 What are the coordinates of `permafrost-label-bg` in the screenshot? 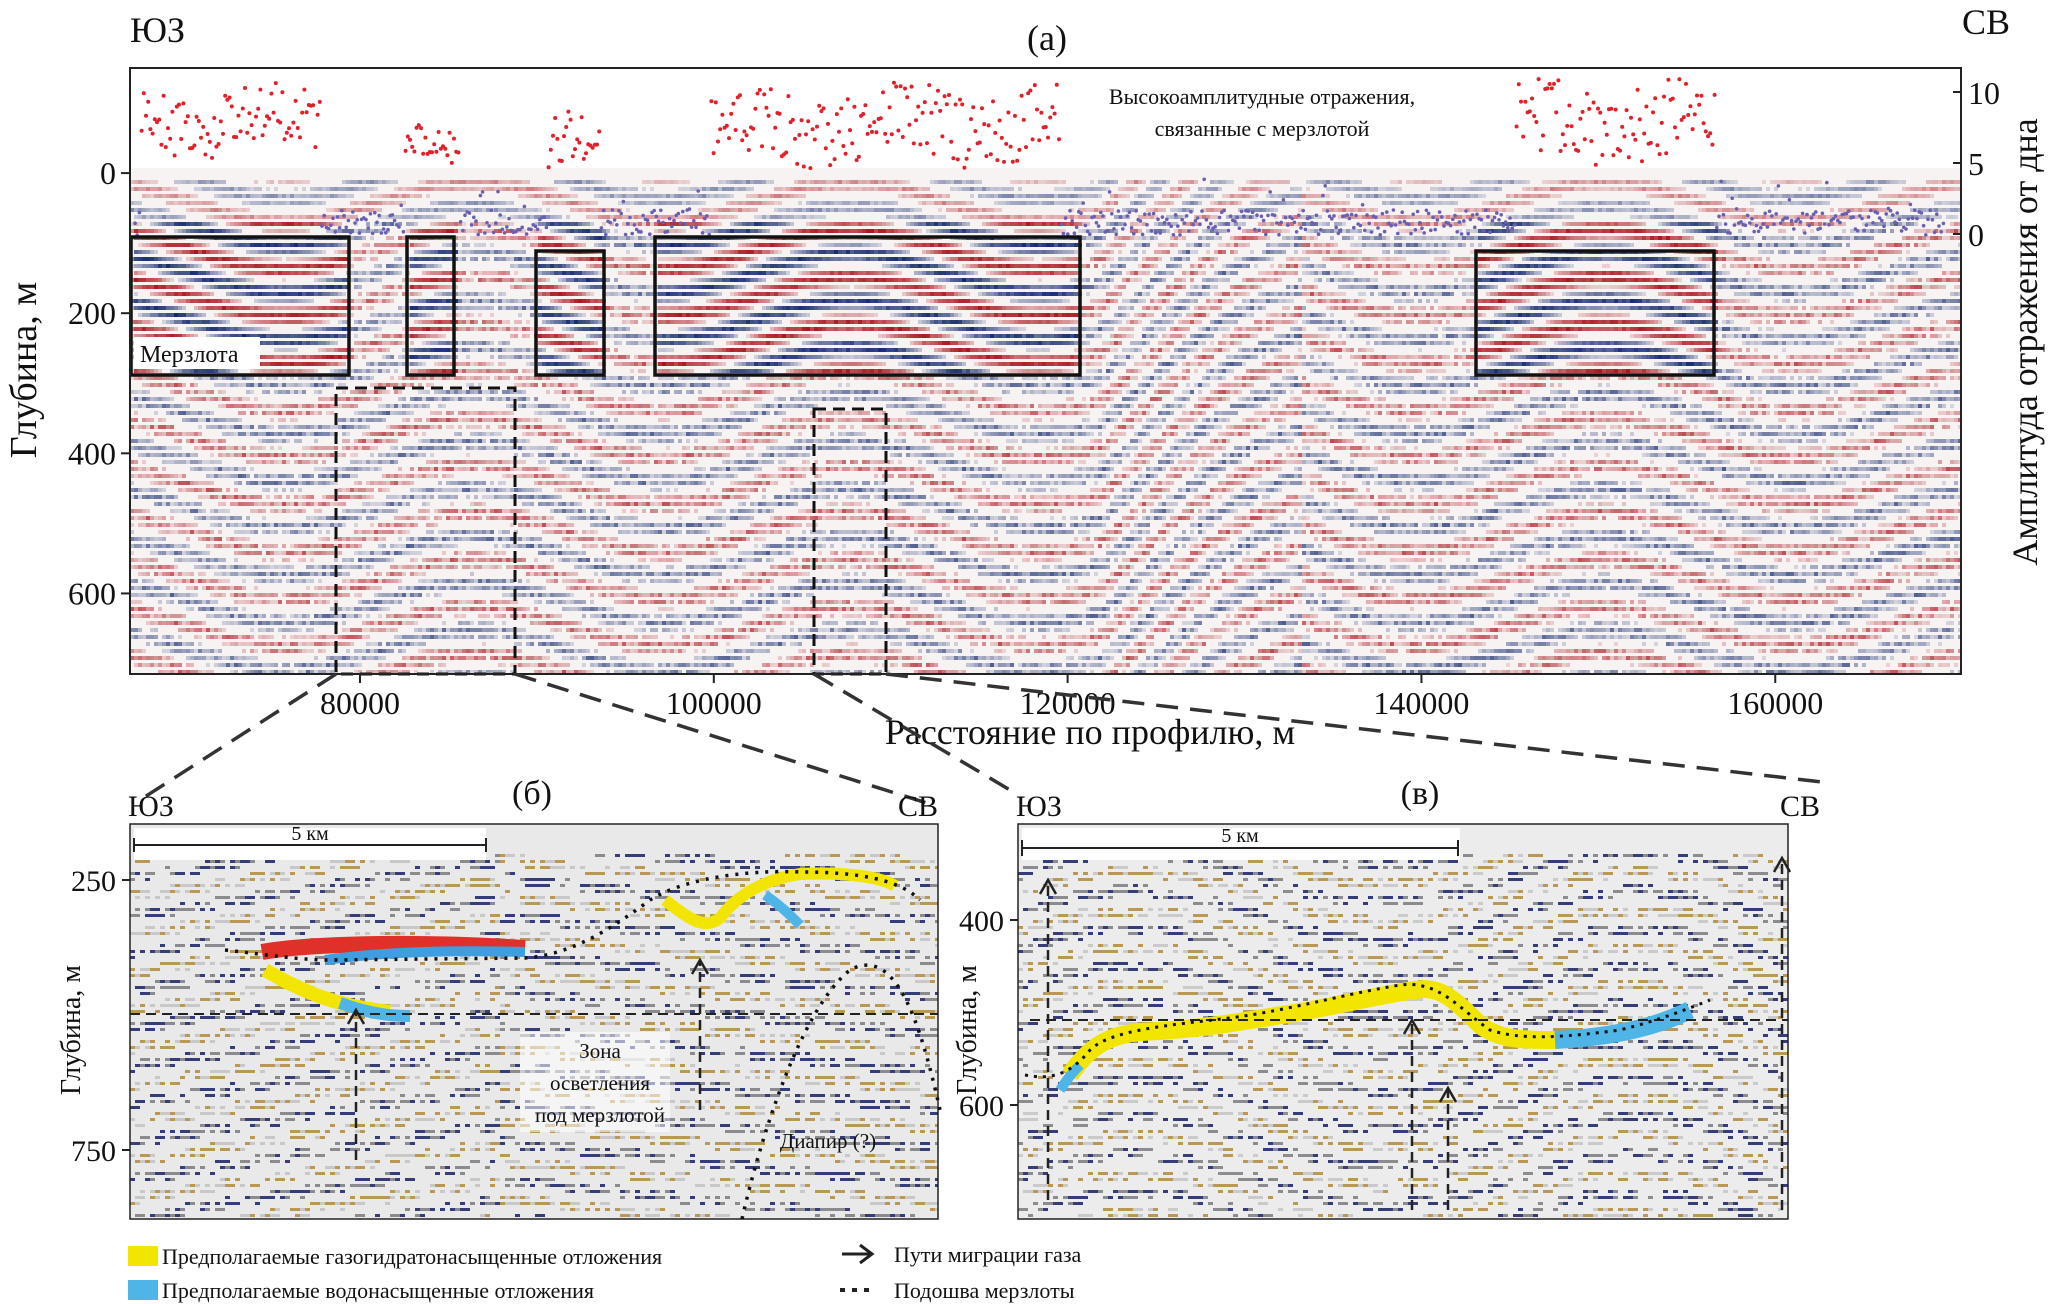 It's located at (197, 353).